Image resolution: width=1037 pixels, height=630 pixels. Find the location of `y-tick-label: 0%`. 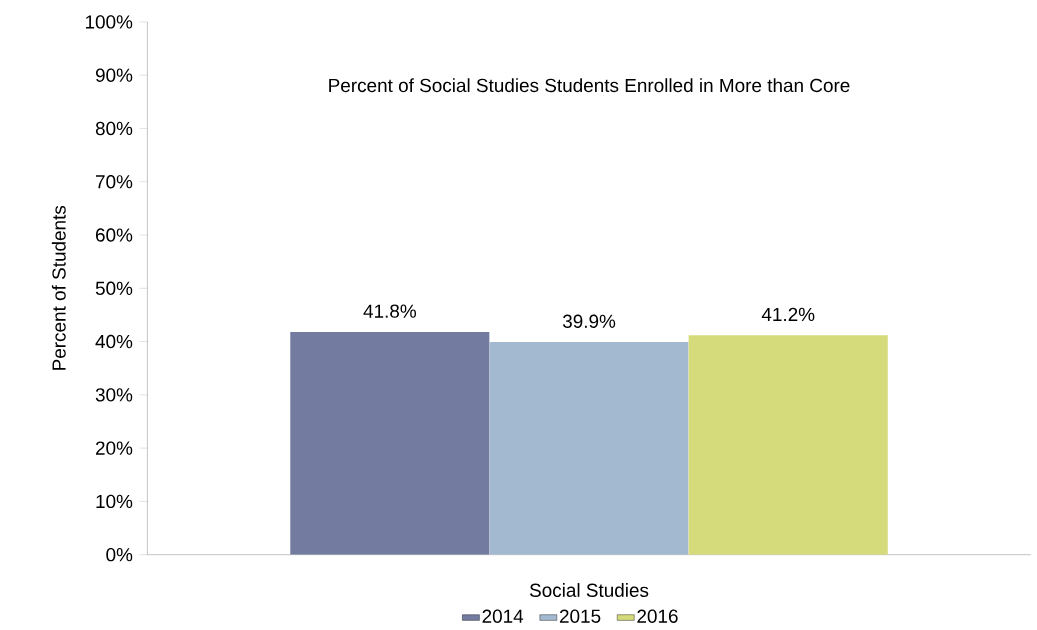

y-tick-label: 0% is located at coordinates (119, 555).